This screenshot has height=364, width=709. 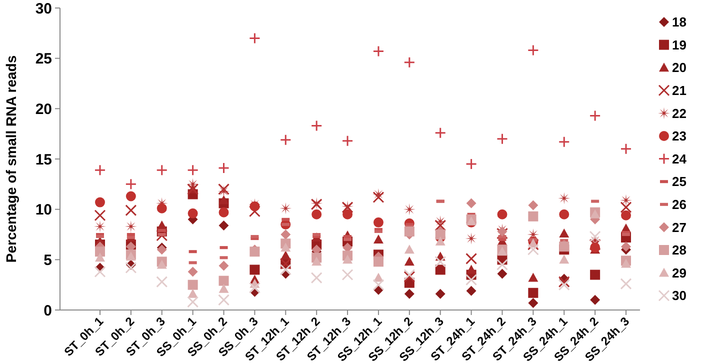 I want to click on legend-label: 29, so click(x=679, y=272).